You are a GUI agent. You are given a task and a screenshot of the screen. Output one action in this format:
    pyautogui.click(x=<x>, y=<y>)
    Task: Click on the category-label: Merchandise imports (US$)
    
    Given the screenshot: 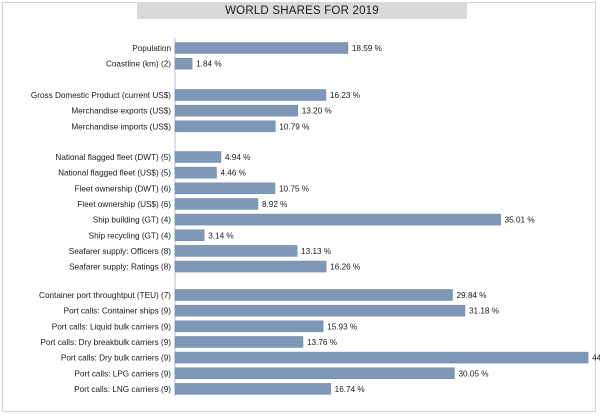 What is the action you would take?
    pyautogui.click(x=121, y=126)
    